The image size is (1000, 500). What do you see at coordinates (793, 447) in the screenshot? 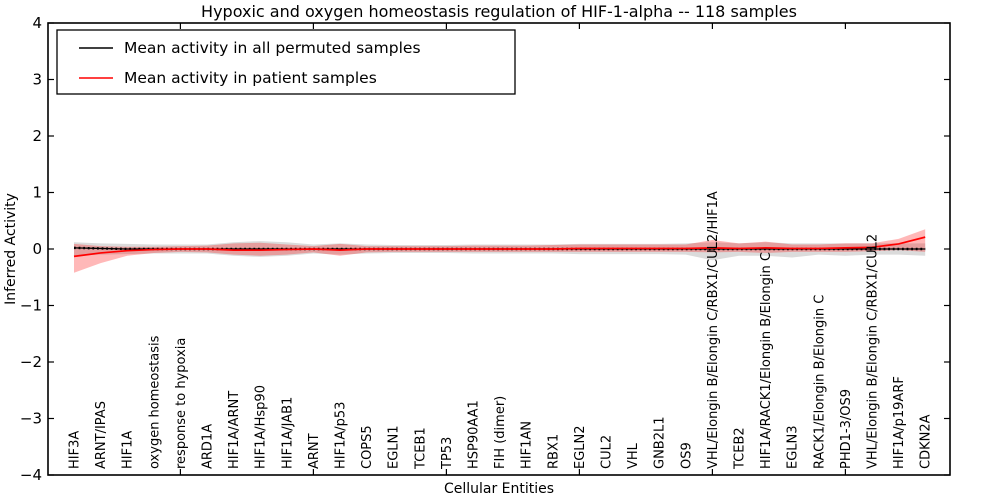
I see `category-label: EGLN3` at bounding box center [793, 447].